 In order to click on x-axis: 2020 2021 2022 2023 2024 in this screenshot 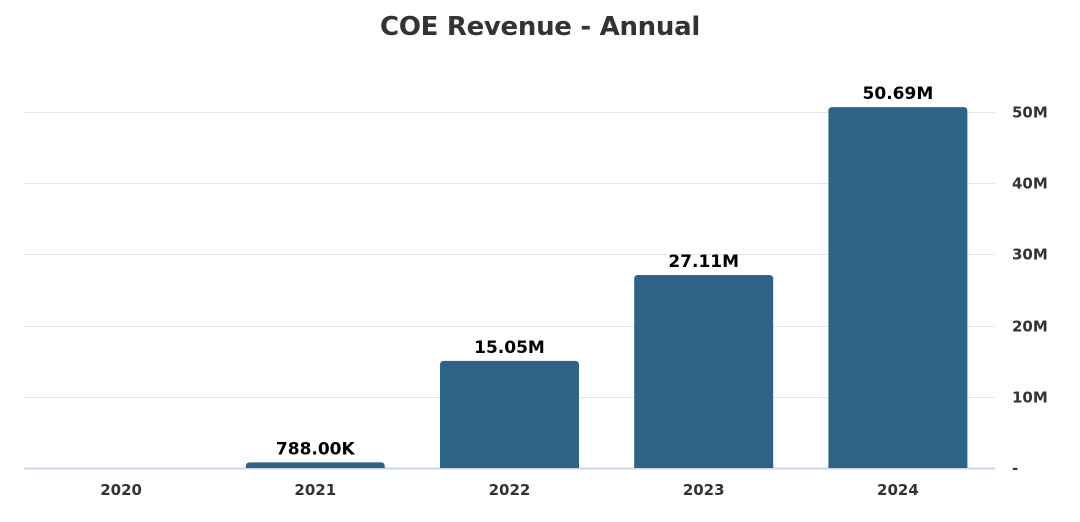, I will do `click(509, 490)`.